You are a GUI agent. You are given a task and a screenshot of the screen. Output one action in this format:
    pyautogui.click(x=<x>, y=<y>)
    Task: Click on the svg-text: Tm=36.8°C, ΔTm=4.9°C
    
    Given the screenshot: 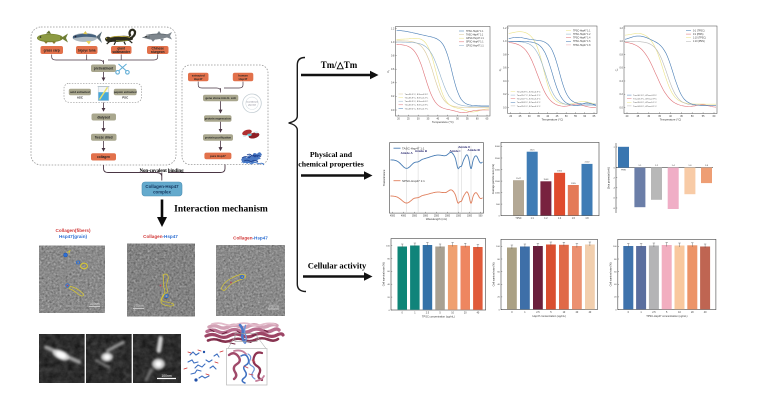 What is the action you would take?
    pyautogui.click(x=529, y=91)
    